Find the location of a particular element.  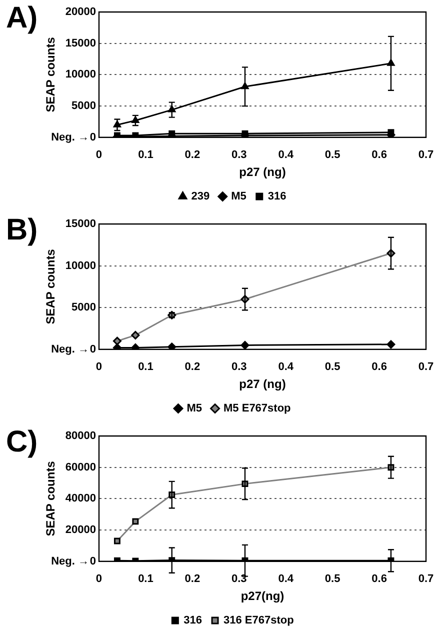

chart-title: A) is located at coordinates (22, 17).